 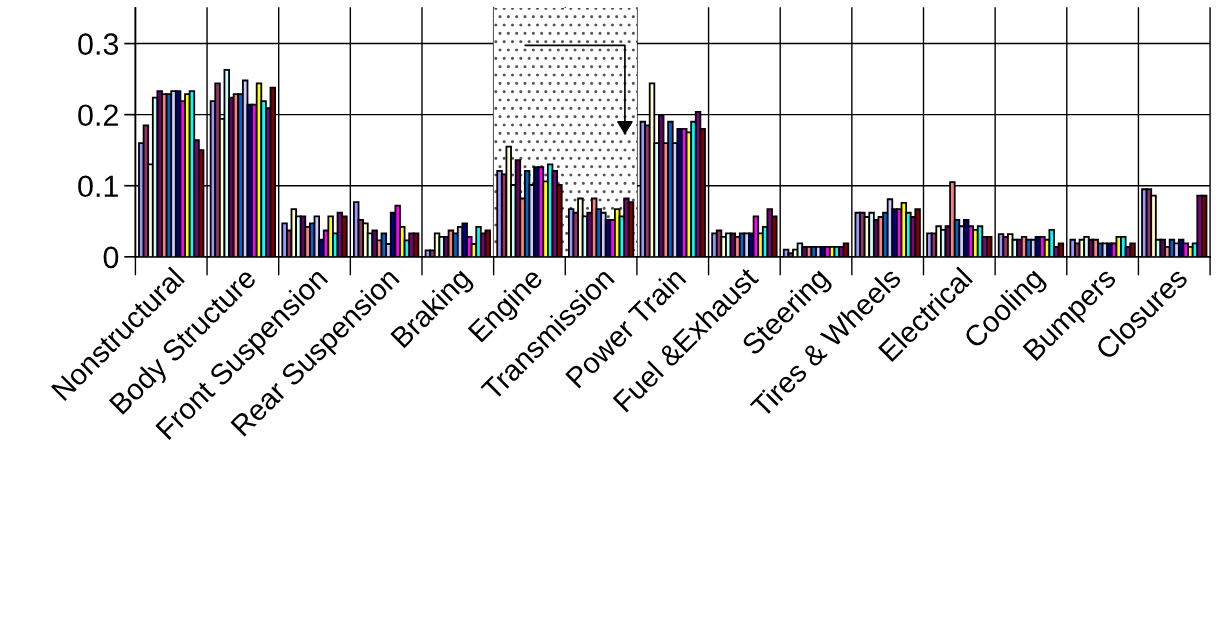 What do you see at coordinates (98, 44) in the screenshot?
I see `y-tick-label: 0.3` at bounding box center [98, 44].